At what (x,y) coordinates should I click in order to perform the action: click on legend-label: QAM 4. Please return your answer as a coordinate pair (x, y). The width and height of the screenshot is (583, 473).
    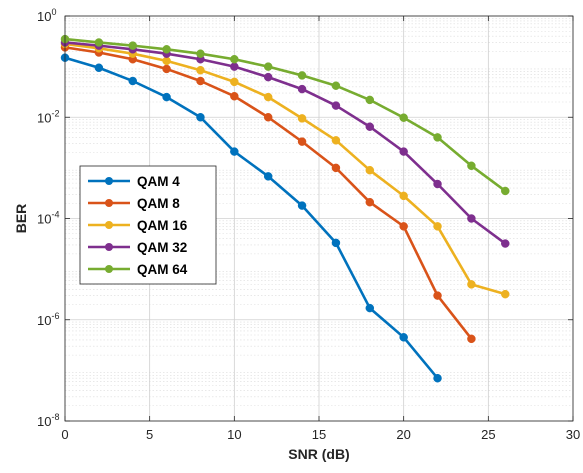
    Looking at the image, I should click on (158, 181).